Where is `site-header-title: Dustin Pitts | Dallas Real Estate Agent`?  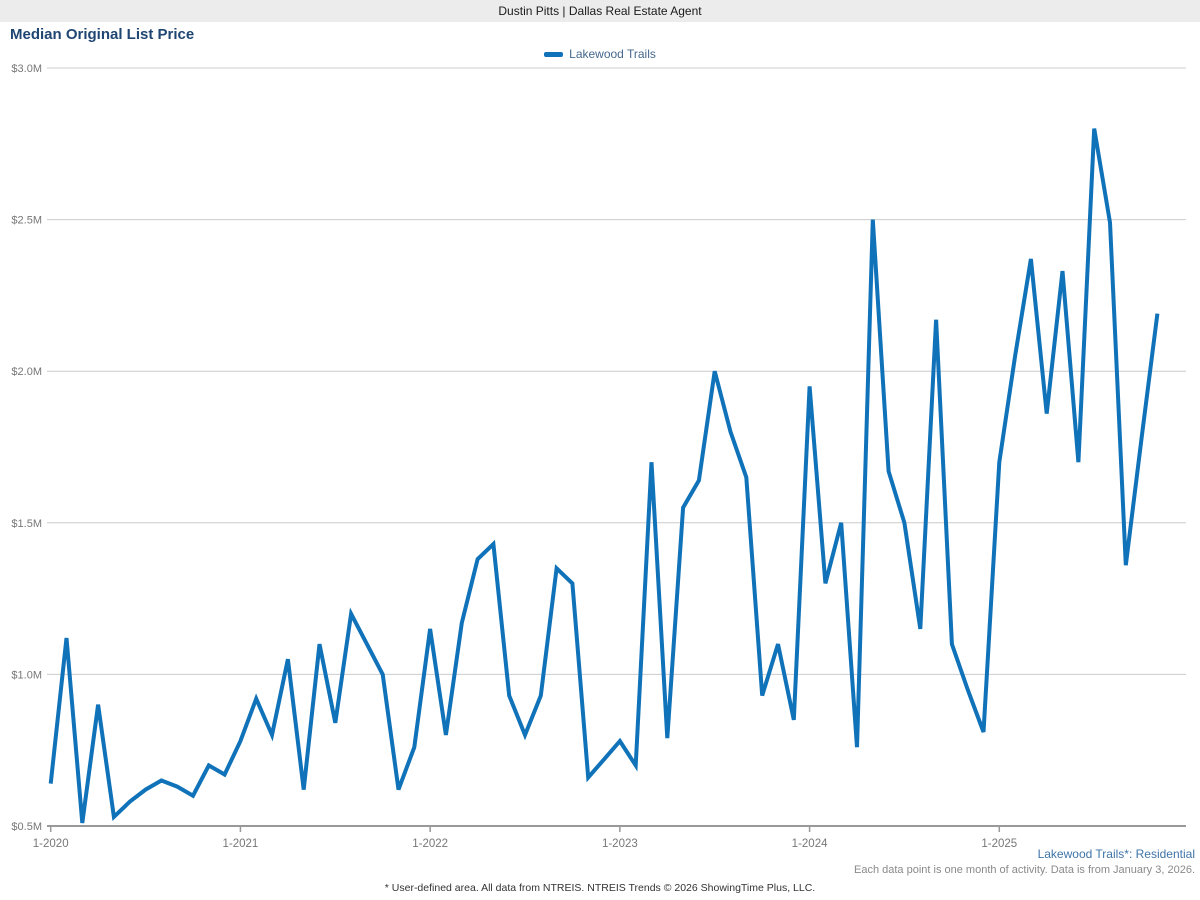 site-header-title: Dustin Pitts | Dallas Real Estate Agent is located at coordinates (600, 11).